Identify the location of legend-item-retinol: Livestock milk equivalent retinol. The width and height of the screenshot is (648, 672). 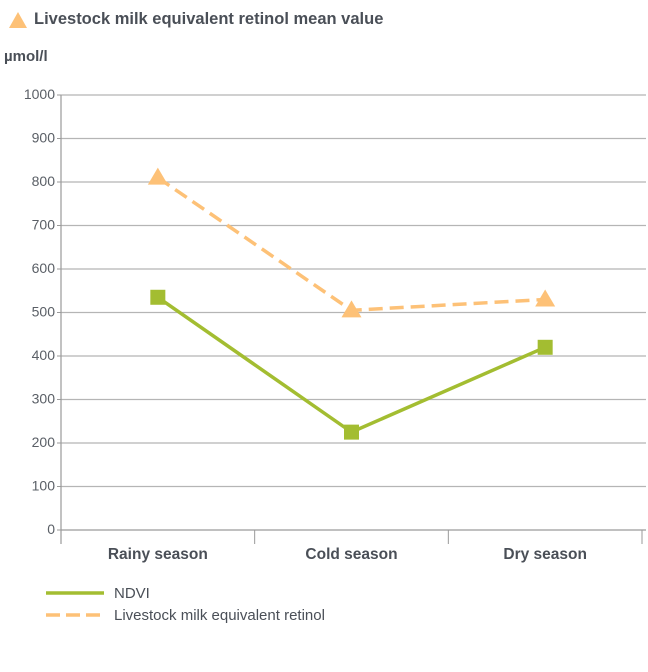
(185, 615).